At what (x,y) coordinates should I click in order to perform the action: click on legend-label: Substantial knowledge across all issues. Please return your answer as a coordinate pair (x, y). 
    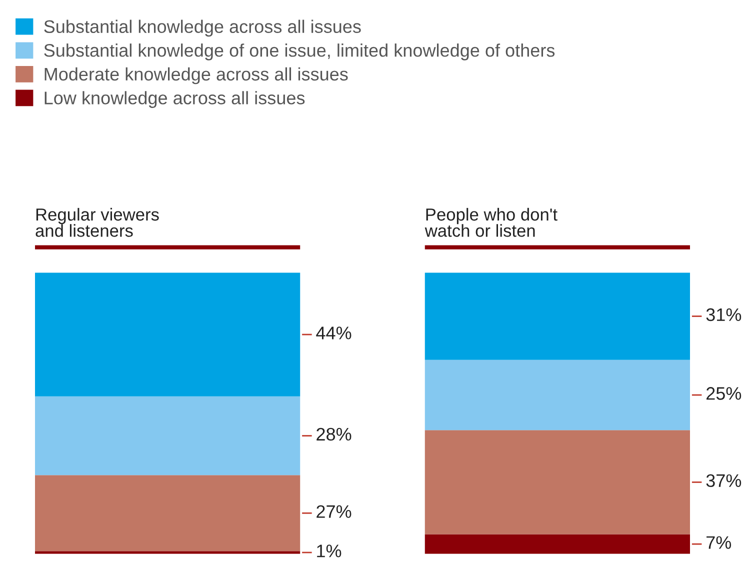
    Looking at the image, I should click on (202, 28).